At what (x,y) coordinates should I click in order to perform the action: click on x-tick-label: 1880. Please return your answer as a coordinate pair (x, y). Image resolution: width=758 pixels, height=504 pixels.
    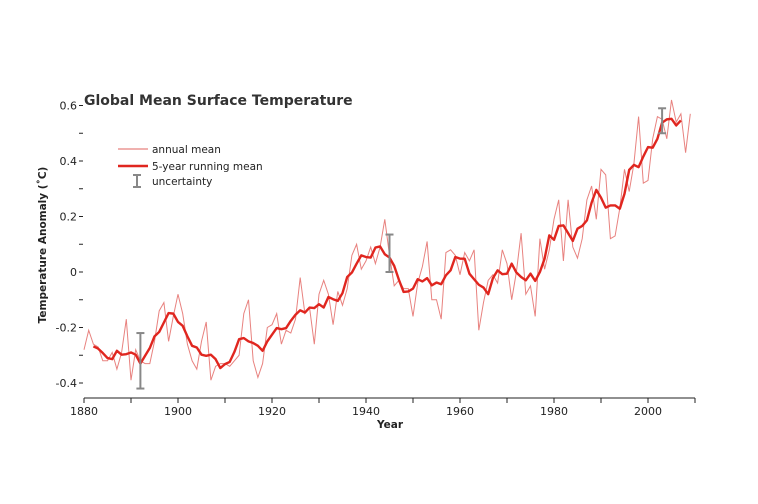
    Looking at the image, I should click on (84, 411).